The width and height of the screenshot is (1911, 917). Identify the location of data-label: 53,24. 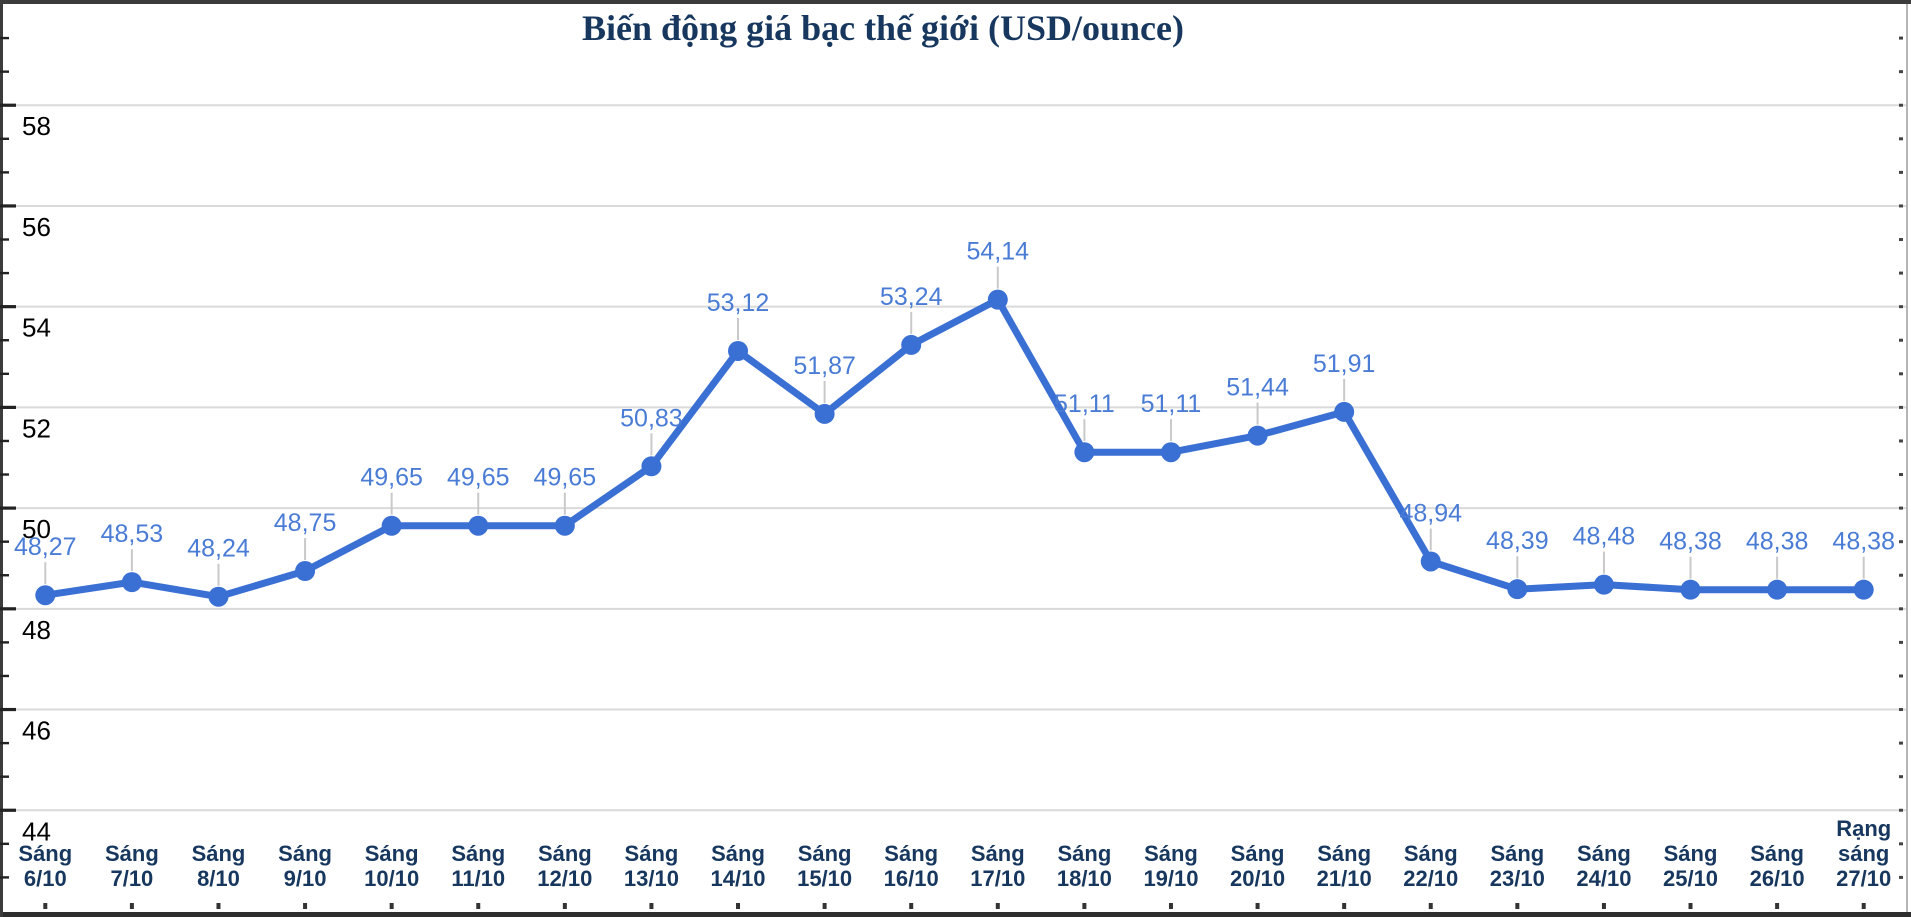
(911, 297).